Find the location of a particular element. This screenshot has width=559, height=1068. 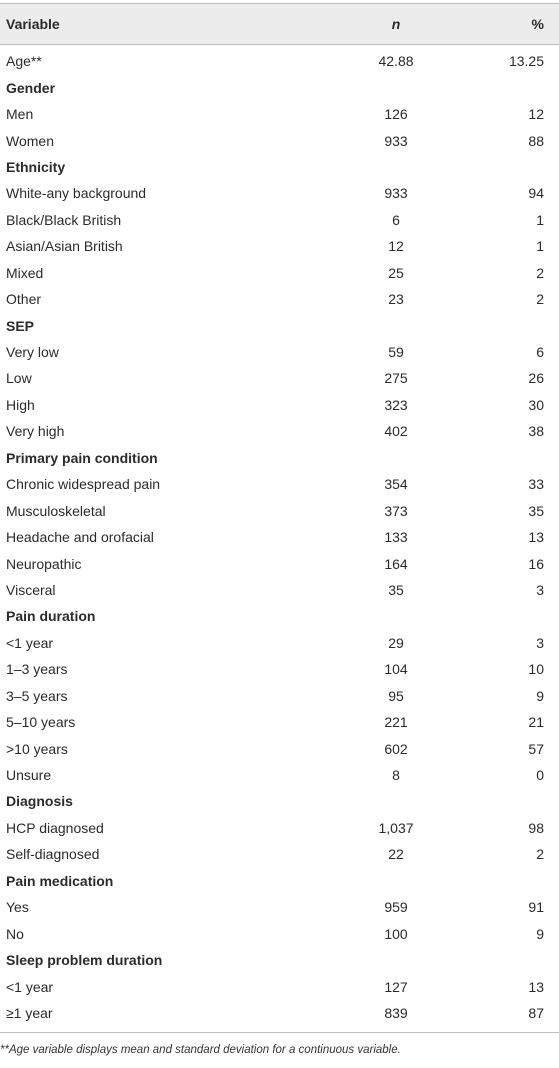

data-row: Mixed 25 2 is located at coordinates (279, 273).